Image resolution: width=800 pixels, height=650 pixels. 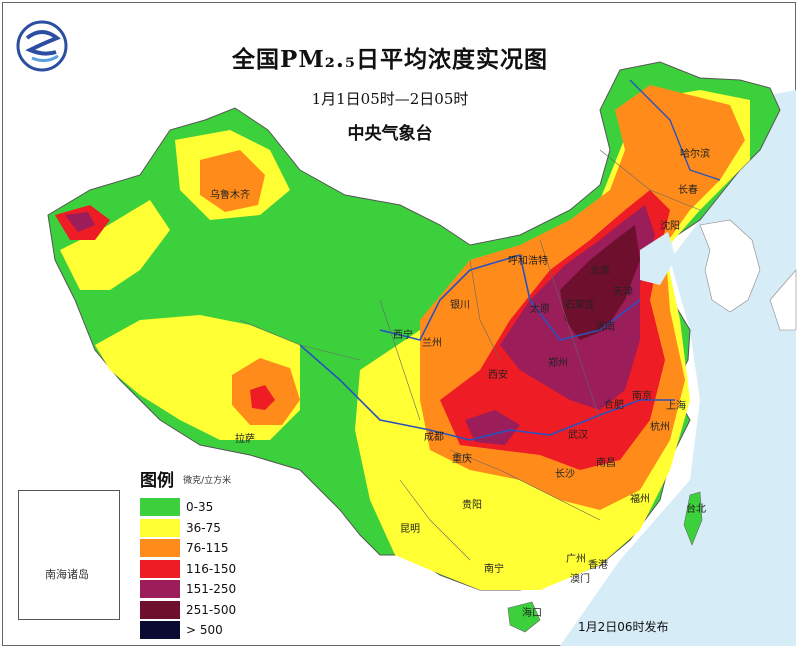 What do you see at coordinates (730, 266) in the screenshot?
I see `korea-peninsula` at bounding box center [730, 266].